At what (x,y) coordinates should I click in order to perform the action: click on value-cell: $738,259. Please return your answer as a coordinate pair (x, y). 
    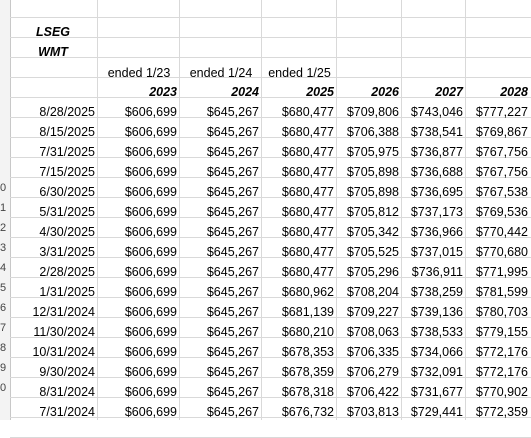
    Looking at the image, I should click on (436, 292).